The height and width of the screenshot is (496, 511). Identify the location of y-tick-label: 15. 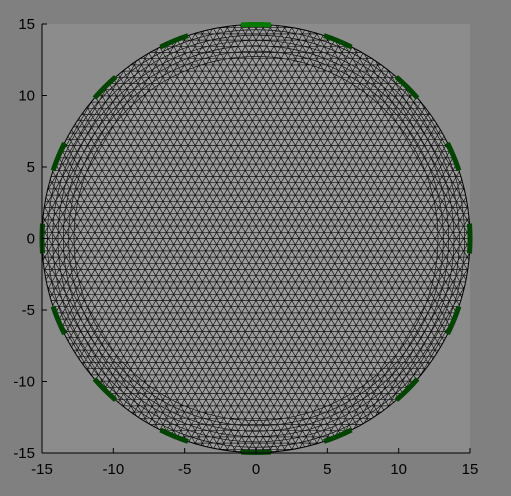
(26, 24).